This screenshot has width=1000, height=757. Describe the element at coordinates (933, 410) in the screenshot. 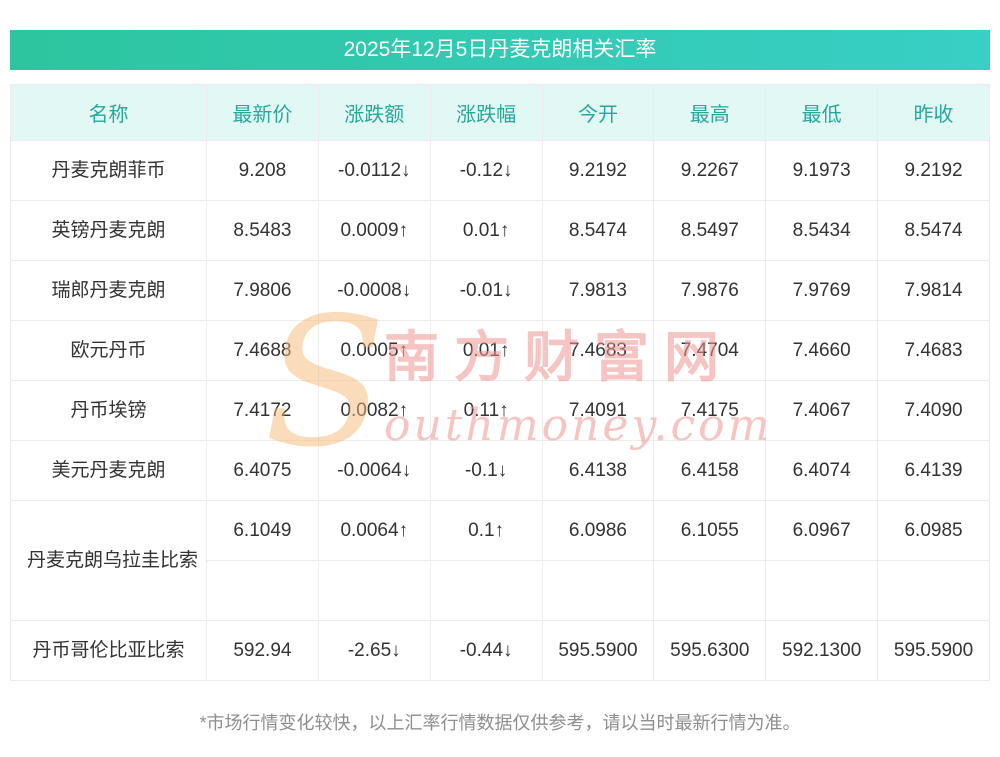

I see `cell-prev_close: 7.4090` at that location.